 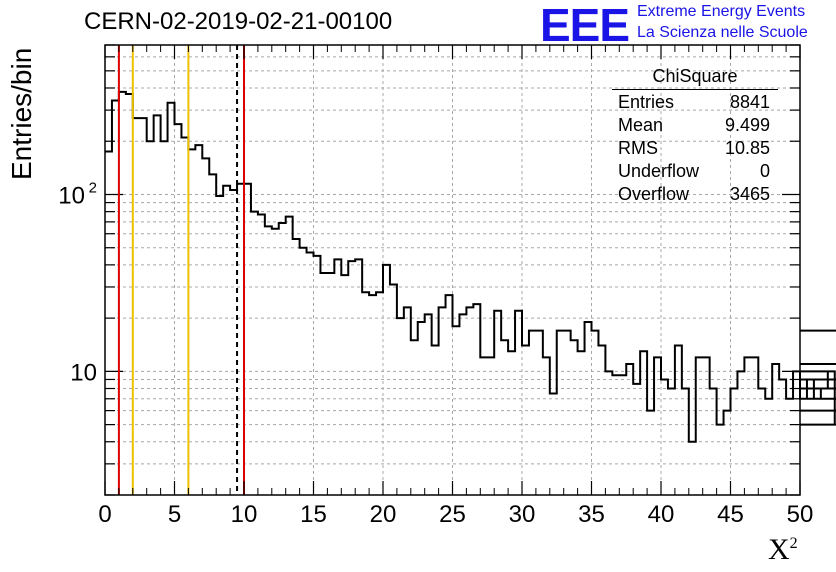 What do you see at coordinates (313, 514) in the screenshot?
I see `x-tick-label: 15` at bounding box center [313, 514].